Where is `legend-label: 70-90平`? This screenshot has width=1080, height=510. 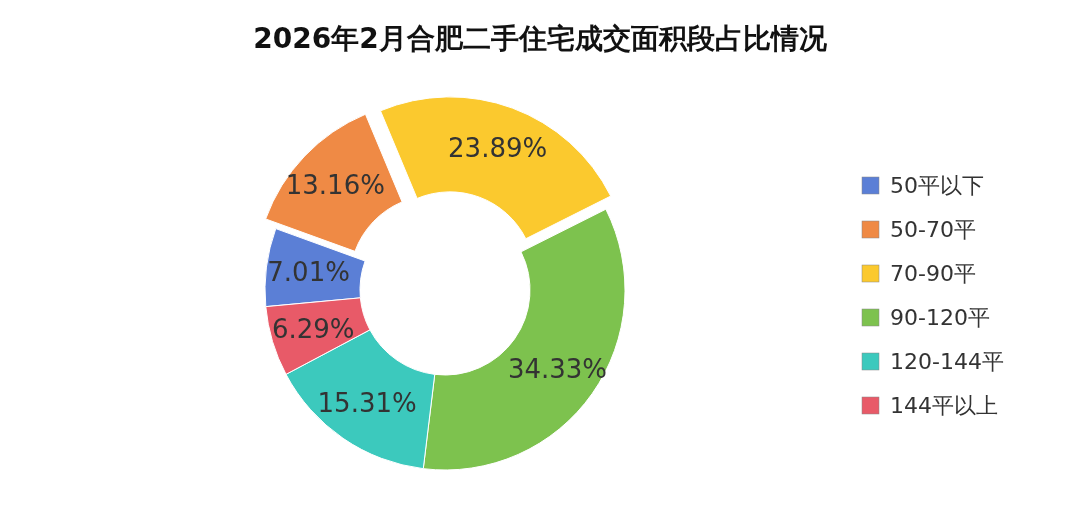
legend-label: 70-90平 is located at coordinates (933, 273).